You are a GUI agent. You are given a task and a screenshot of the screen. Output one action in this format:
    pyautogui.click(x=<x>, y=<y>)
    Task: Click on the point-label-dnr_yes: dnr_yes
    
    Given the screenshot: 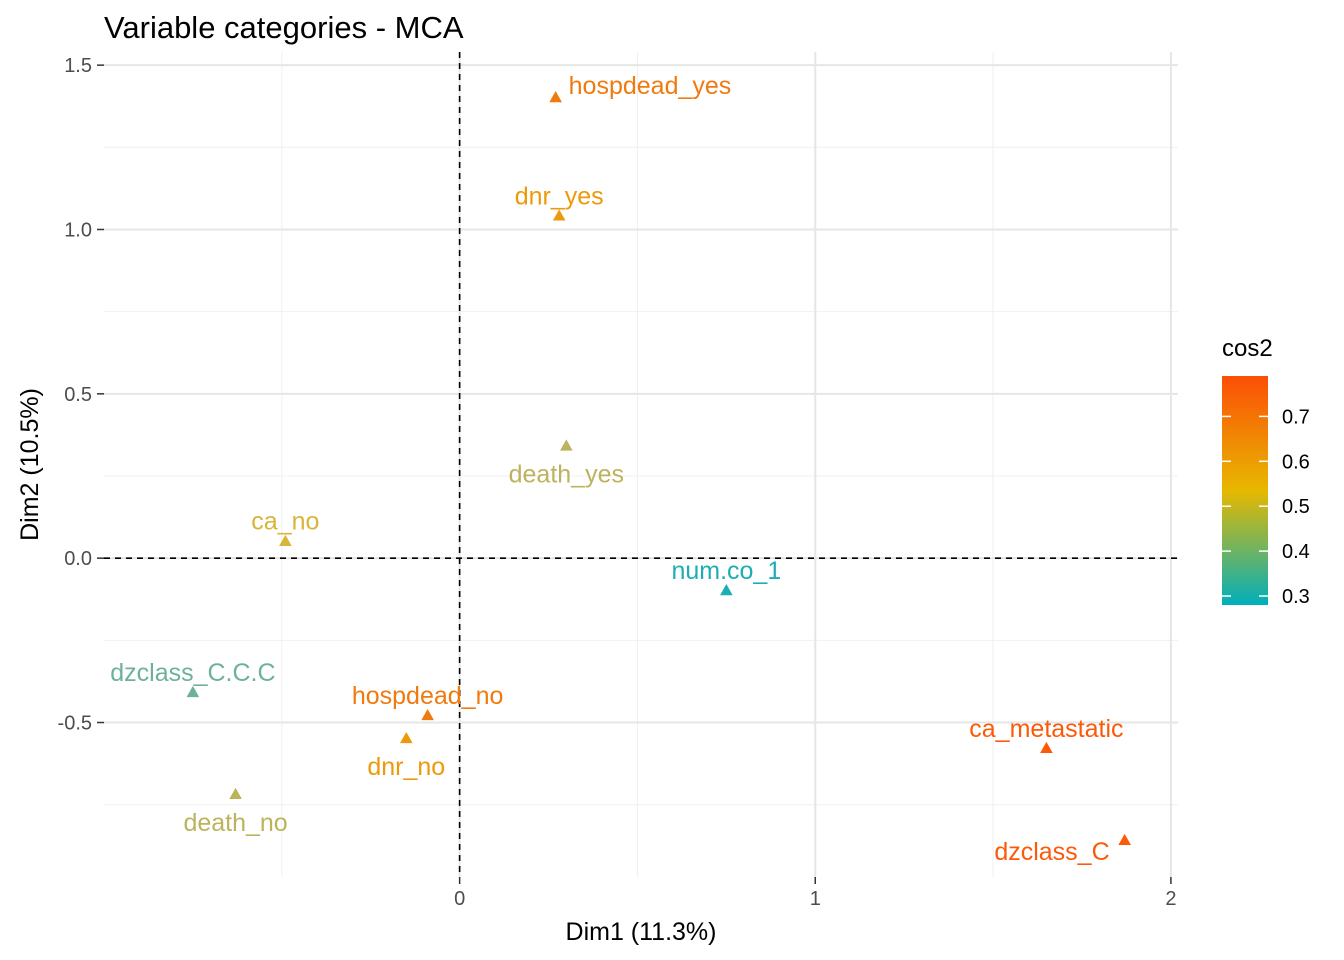 What is the action you would take?
    pyautogui.click(x=559, y=196)
    